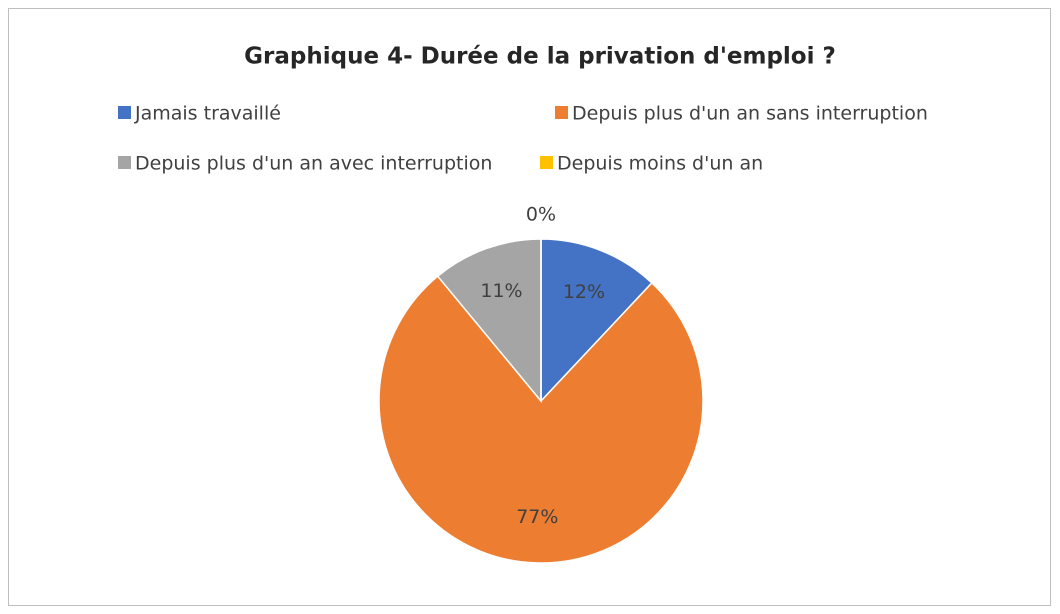  Describe the element at coordinates (584, 292) in the screenshot. I see `data-label: 12%` at that location.